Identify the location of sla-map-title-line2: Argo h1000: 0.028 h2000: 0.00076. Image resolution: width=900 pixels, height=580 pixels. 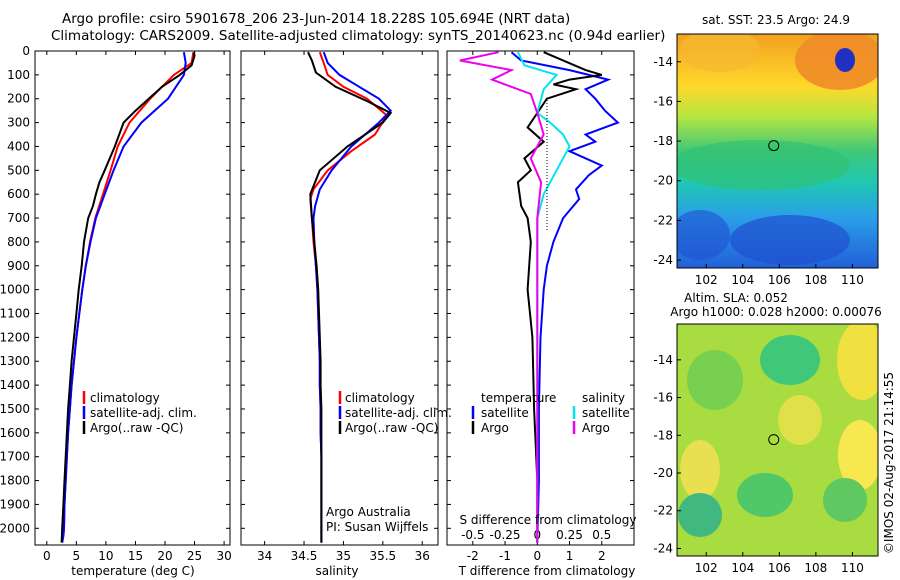
(776, 312).